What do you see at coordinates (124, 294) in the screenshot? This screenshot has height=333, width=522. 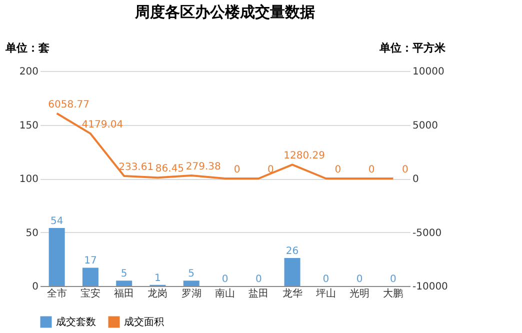 I see `x-tick-label: 福田` at bounding box center [124, 294].